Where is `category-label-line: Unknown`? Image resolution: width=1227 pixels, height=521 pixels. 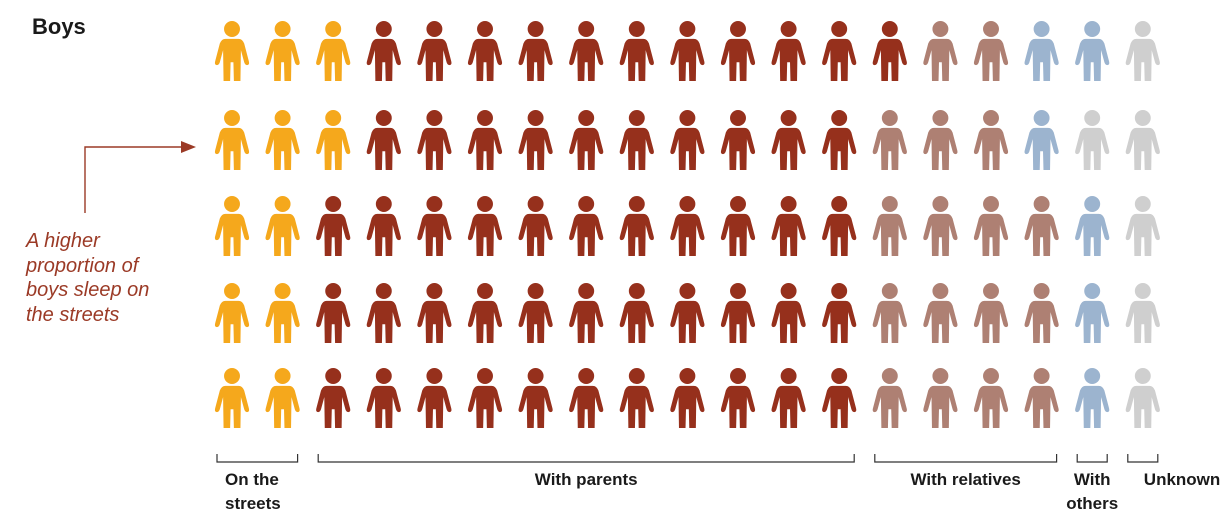 category-label-line: Unknown is located at coordinates (1182, 479).